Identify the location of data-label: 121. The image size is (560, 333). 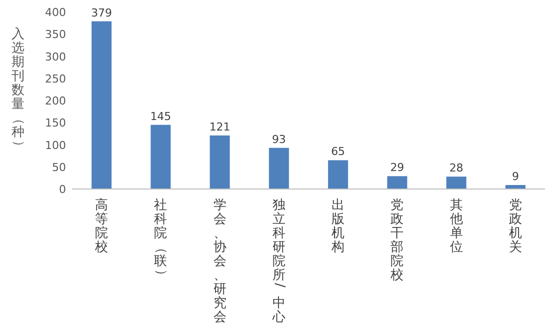
(219, 127).